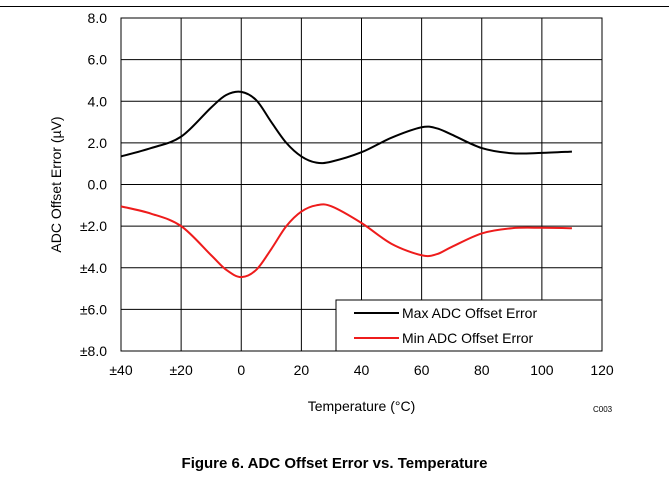 This screenshot has width=669, height=487. Describe the element at coordinates (98, 143) in the screenshot. I see `y-tick-label: 2.0` at that location.